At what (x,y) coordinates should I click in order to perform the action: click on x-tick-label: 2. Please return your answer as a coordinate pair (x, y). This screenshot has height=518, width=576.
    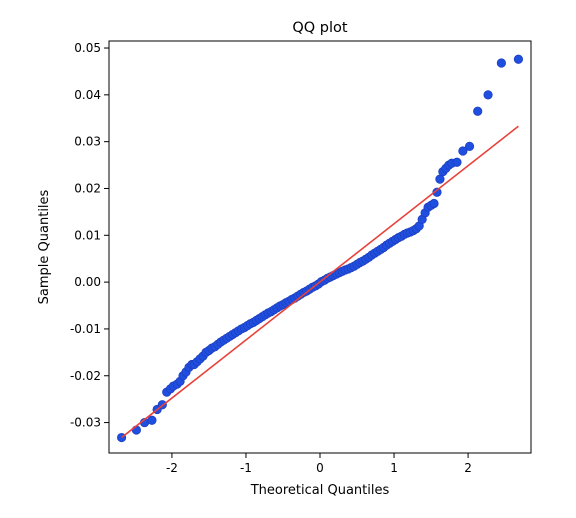
    Looking at the image, I should click on (468, 468).